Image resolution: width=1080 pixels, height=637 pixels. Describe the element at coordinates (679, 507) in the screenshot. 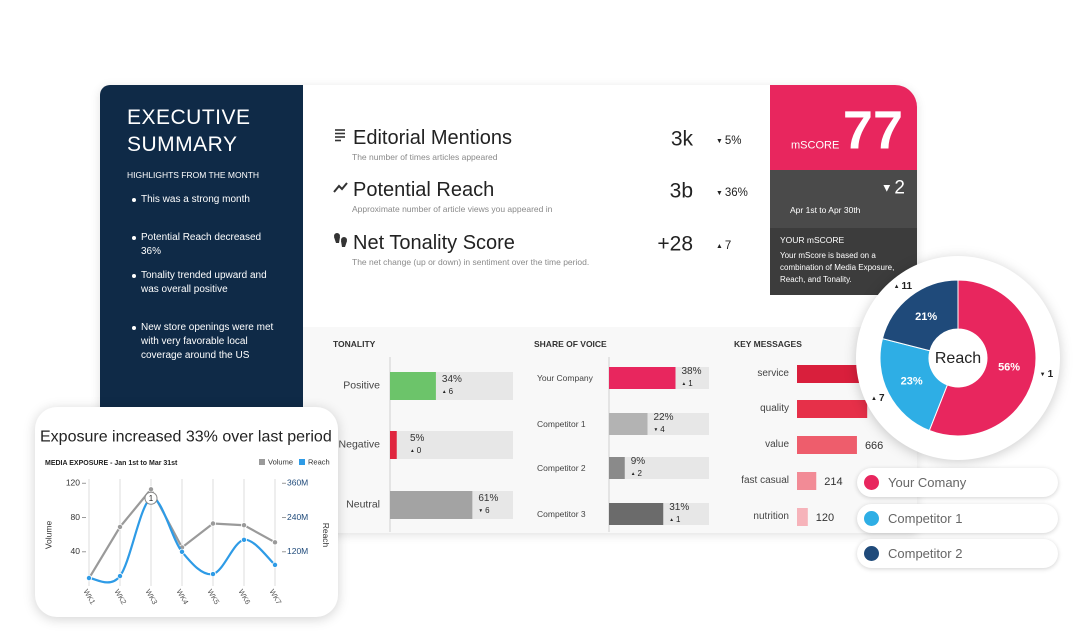

I see `bar-value-label: 31%` at that location.